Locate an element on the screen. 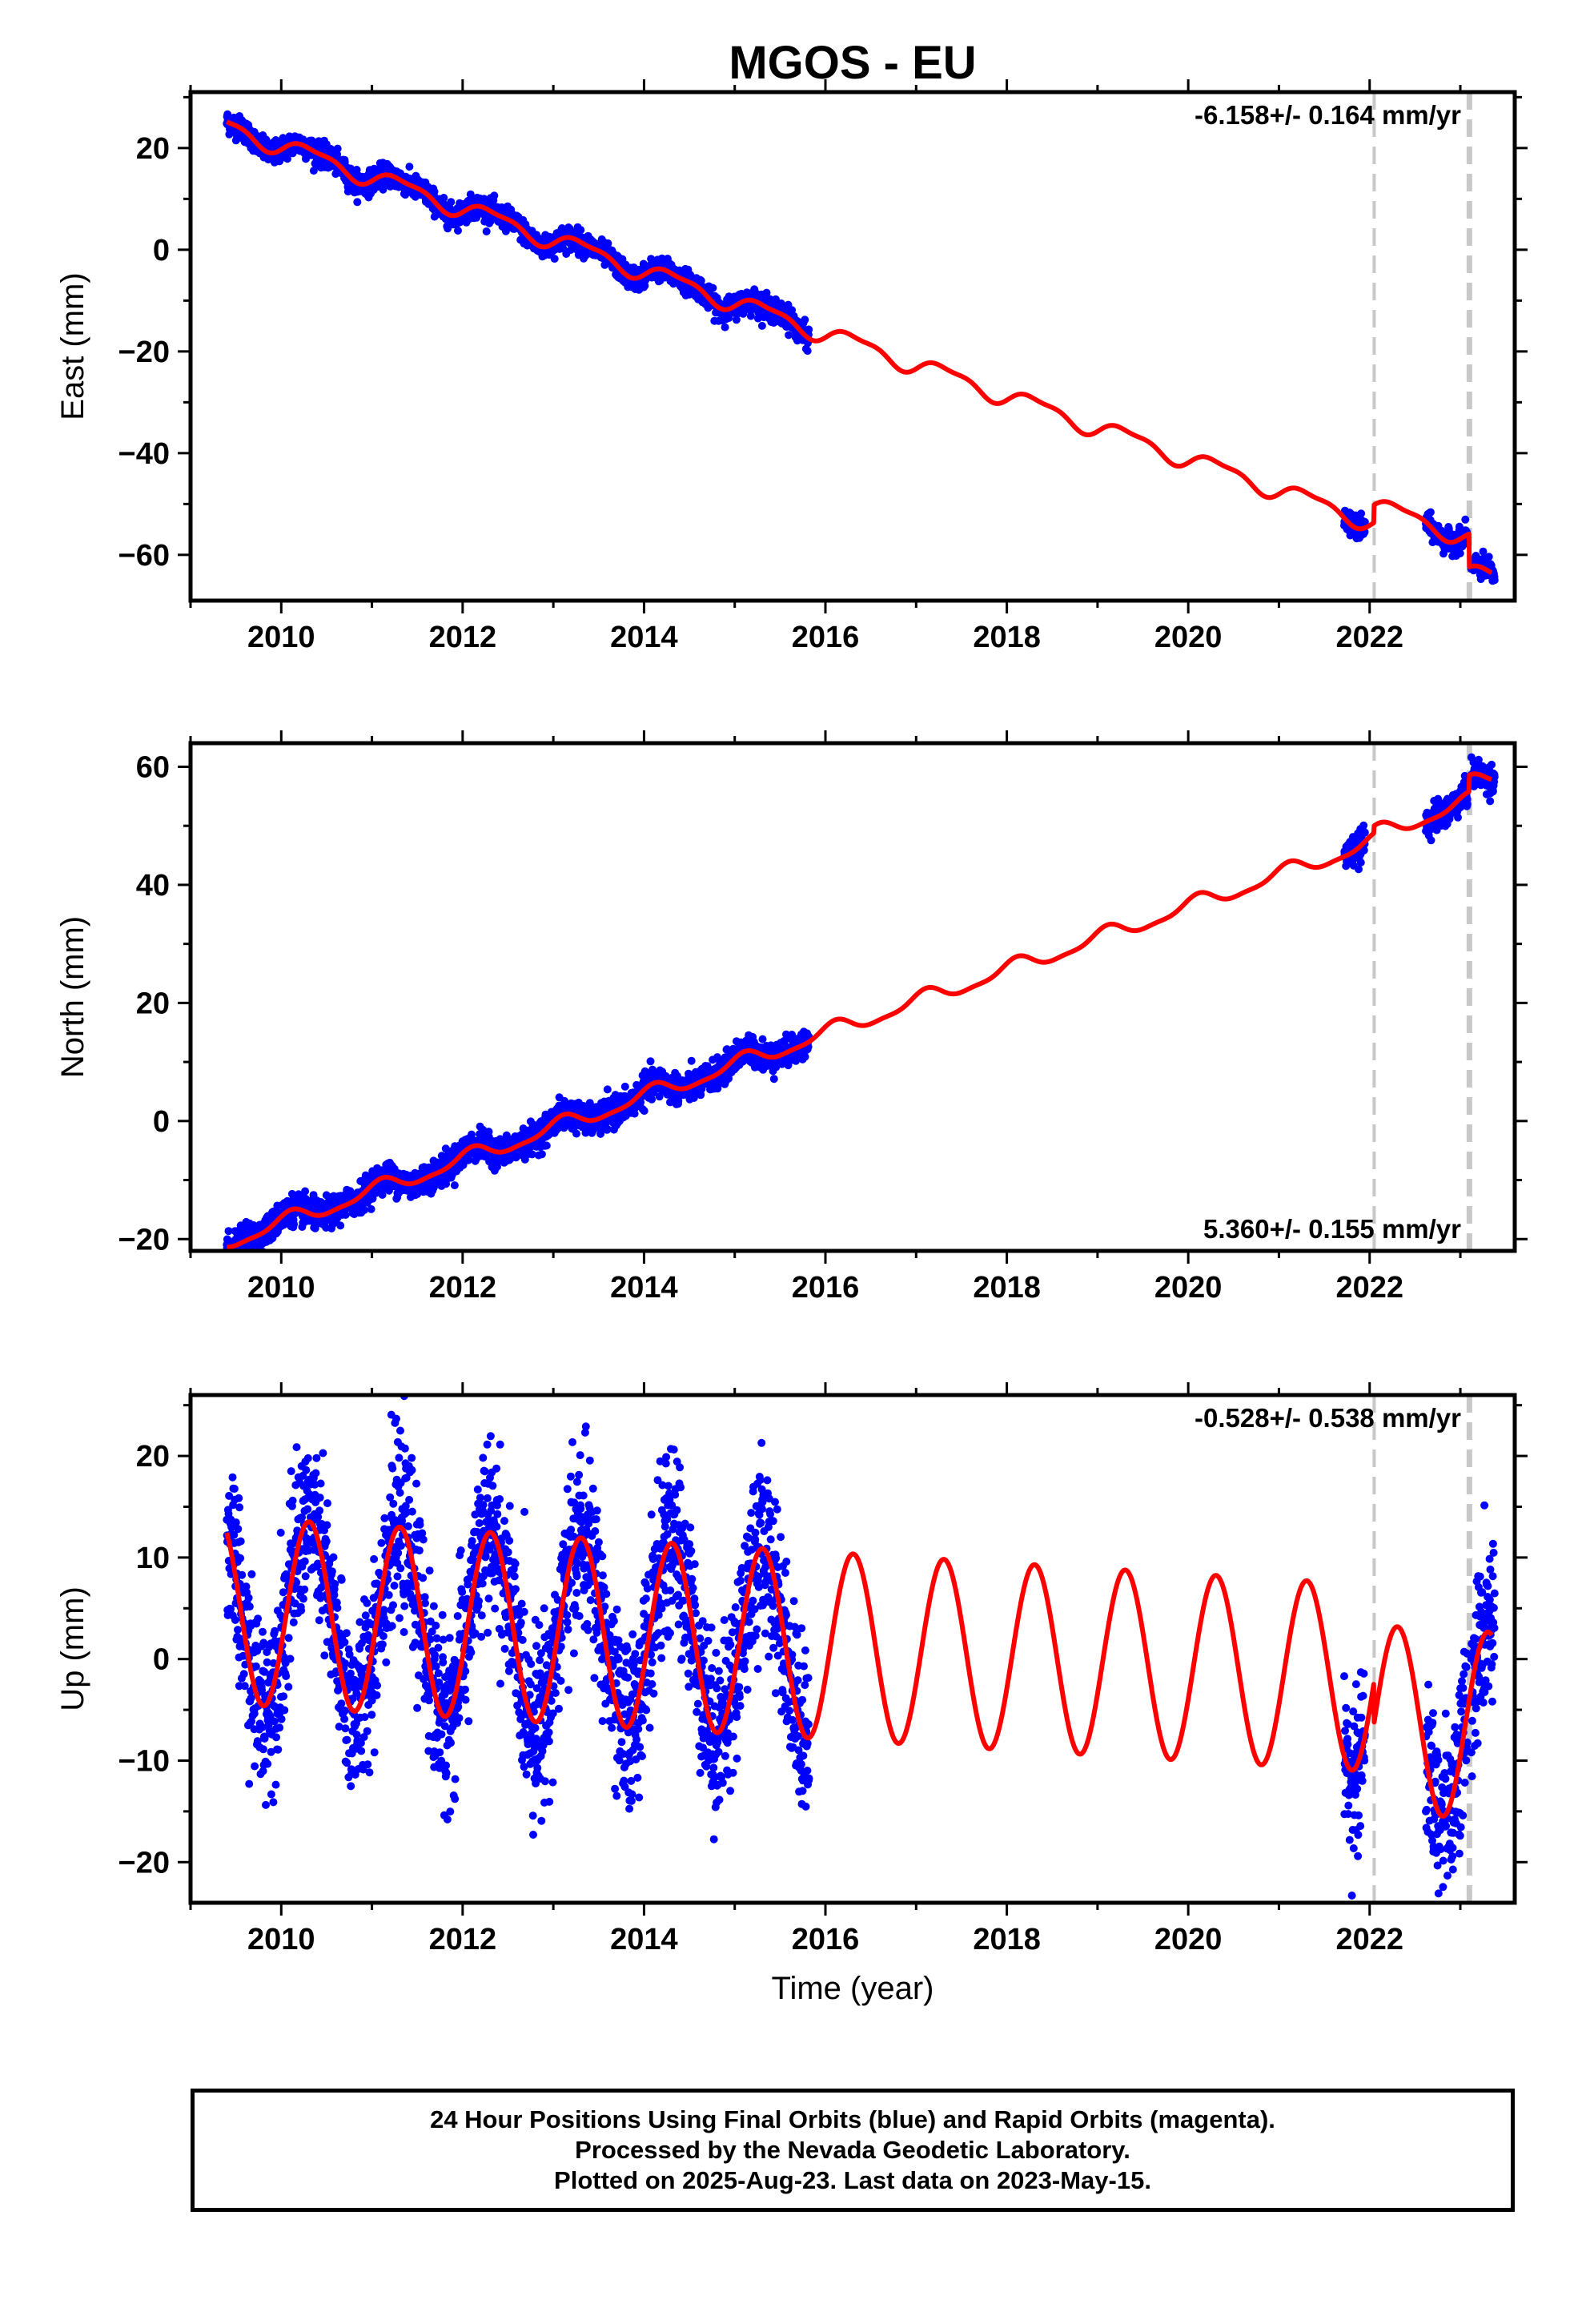 This screenshot has height=2324, width=1582. x-tick-label: 2016 is located at coordinates (826, 637).